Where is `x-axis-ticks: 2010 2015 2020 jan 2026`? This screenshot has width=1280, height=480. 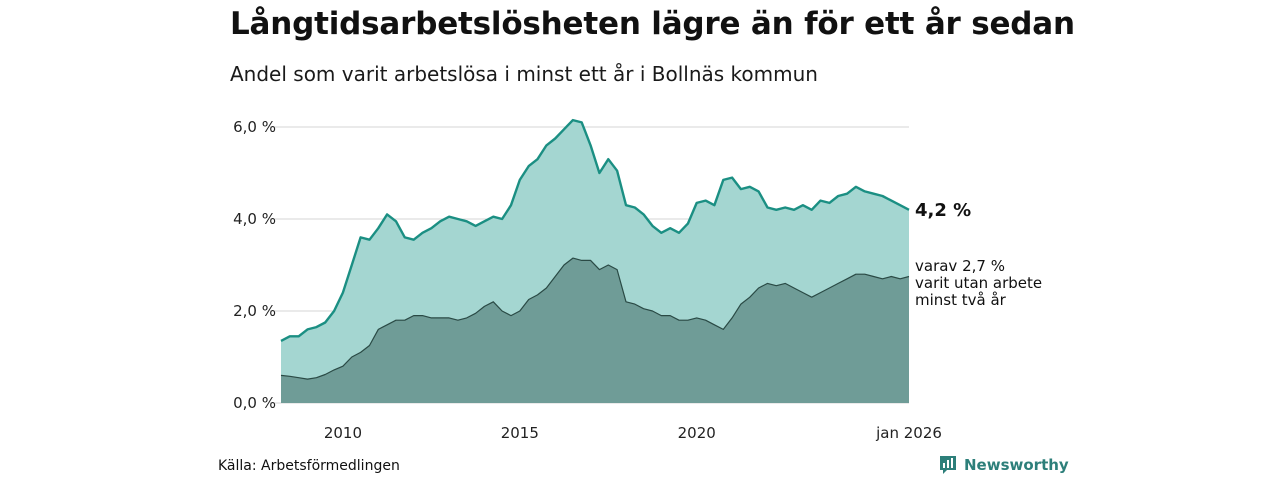
x-axis-ticks: 2010 2015 2020 jan 2026 is located at coordinates (633, 433).